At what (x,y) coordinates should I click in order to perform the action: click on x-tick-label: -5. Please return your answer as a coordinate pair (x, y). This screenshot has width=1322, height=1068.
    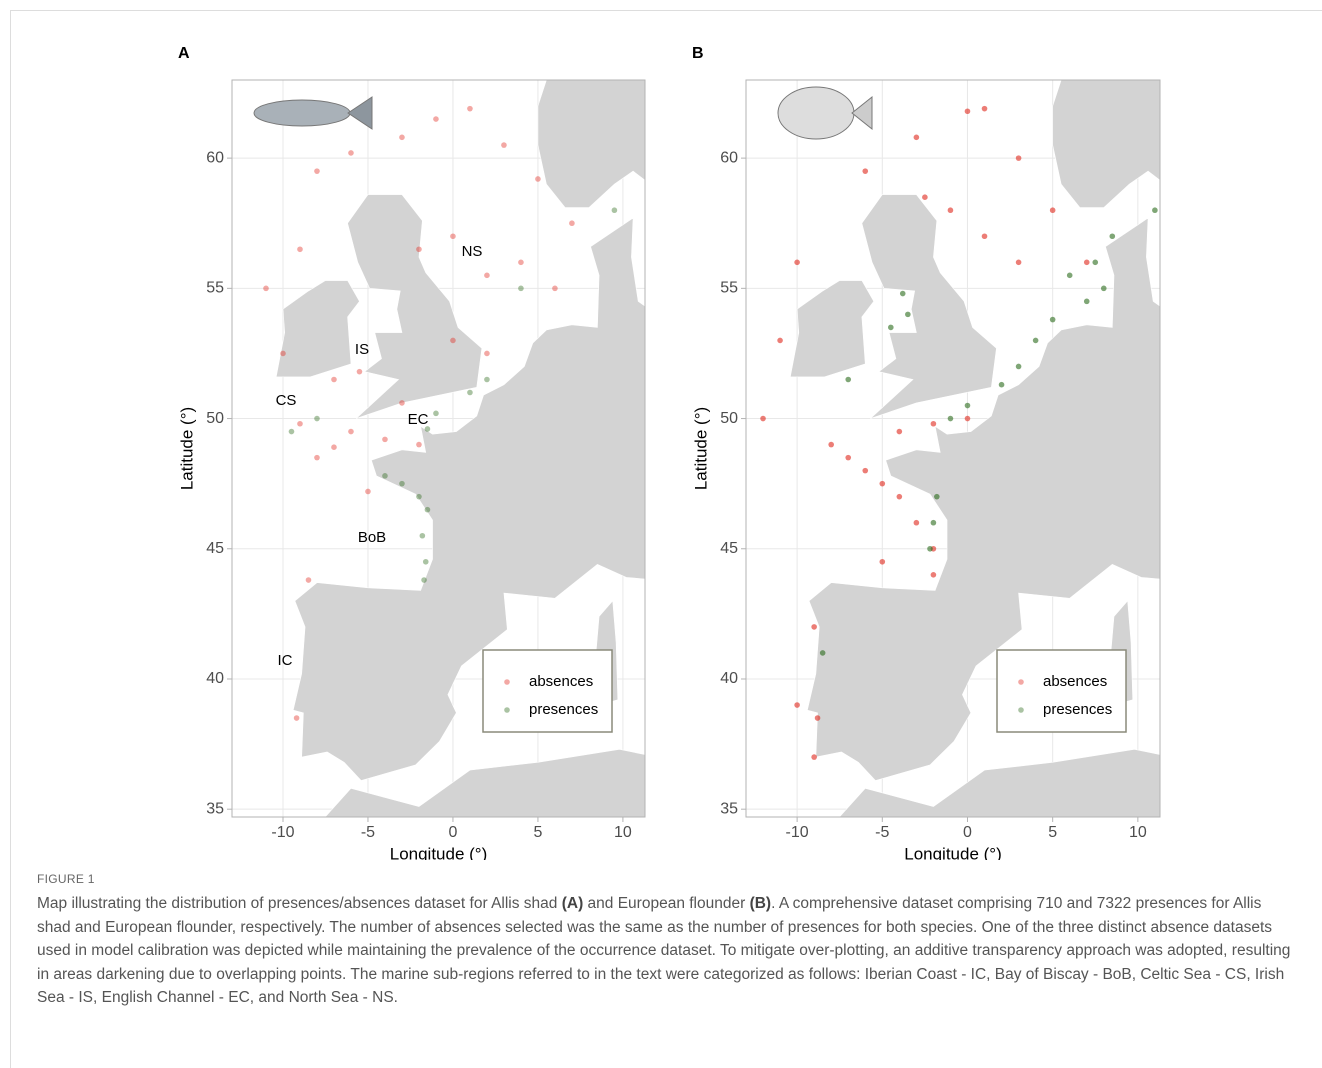
    Looking at the image, I should click on (368, 832).